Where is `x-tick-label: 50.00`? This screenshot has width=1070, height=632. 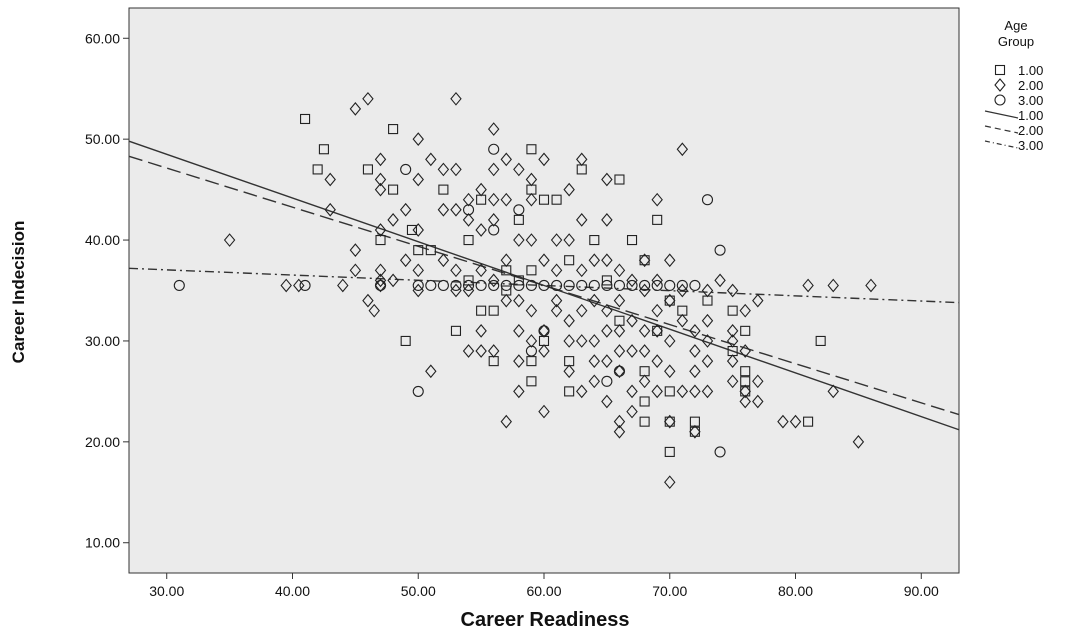
x-tick-label: 50.00 is located at coordinates (418, 591).